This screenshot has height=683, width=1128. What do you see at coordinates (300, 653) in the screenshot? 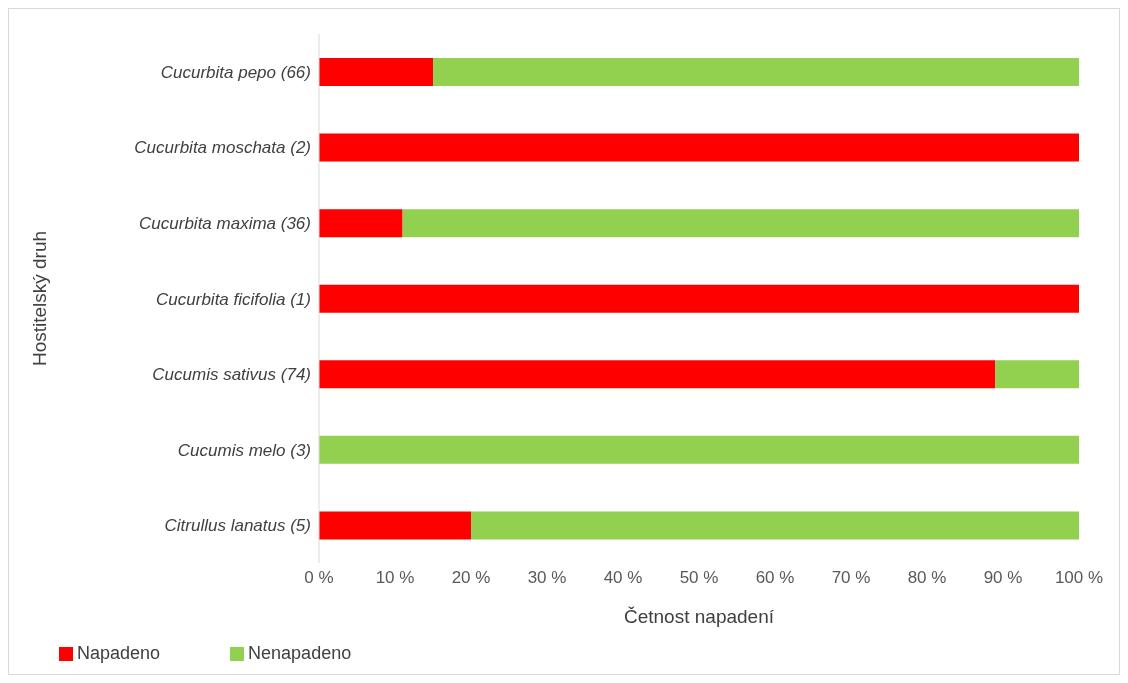
I see `legend-label: Nenapadeno` at bounding box center [300, 653].